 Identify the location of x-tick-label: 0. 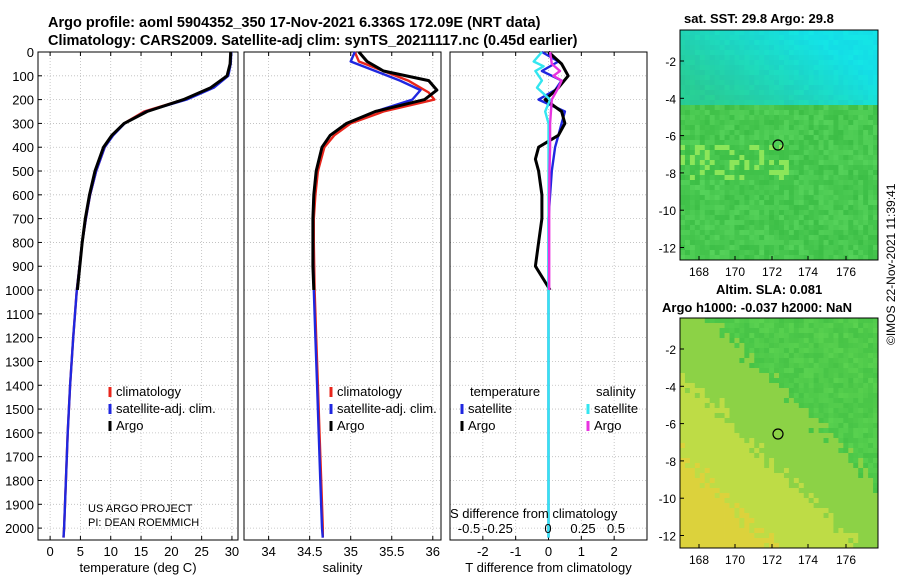
(548, 551).